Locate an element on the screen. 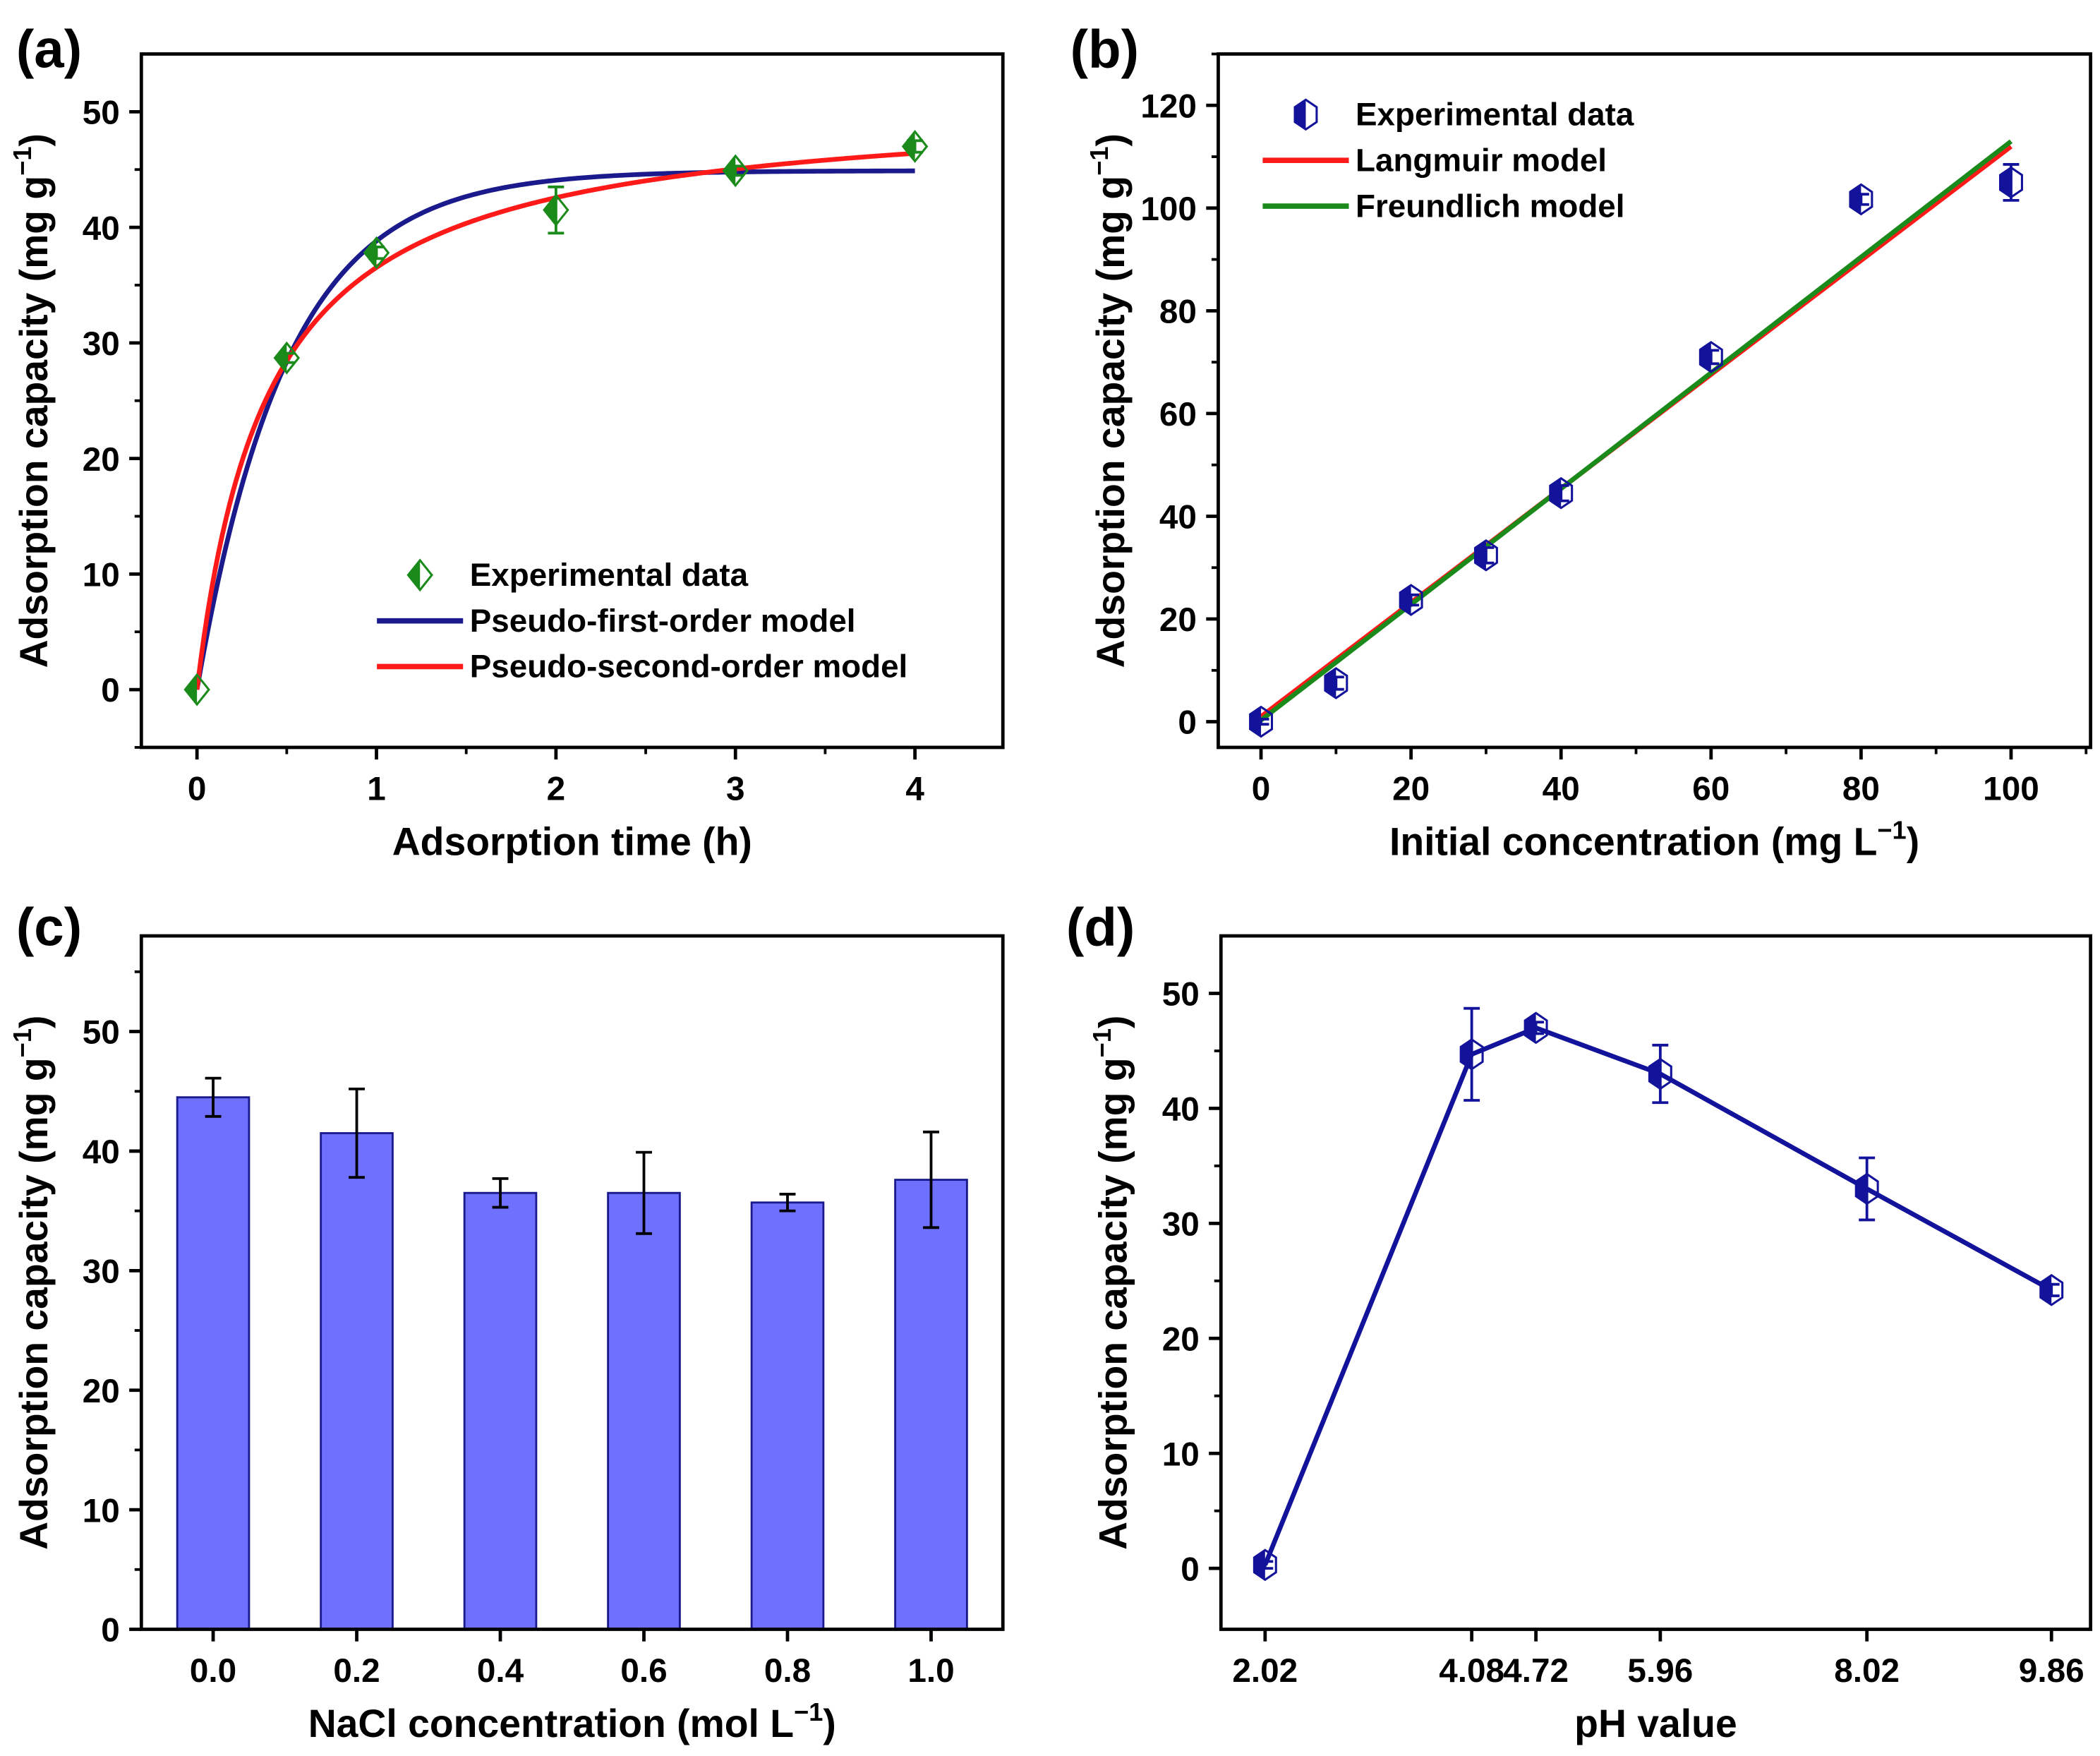 This screenshot has width=2100, height=1756. x-tick-label: 1.0 is located at coordinates (930, 1671).